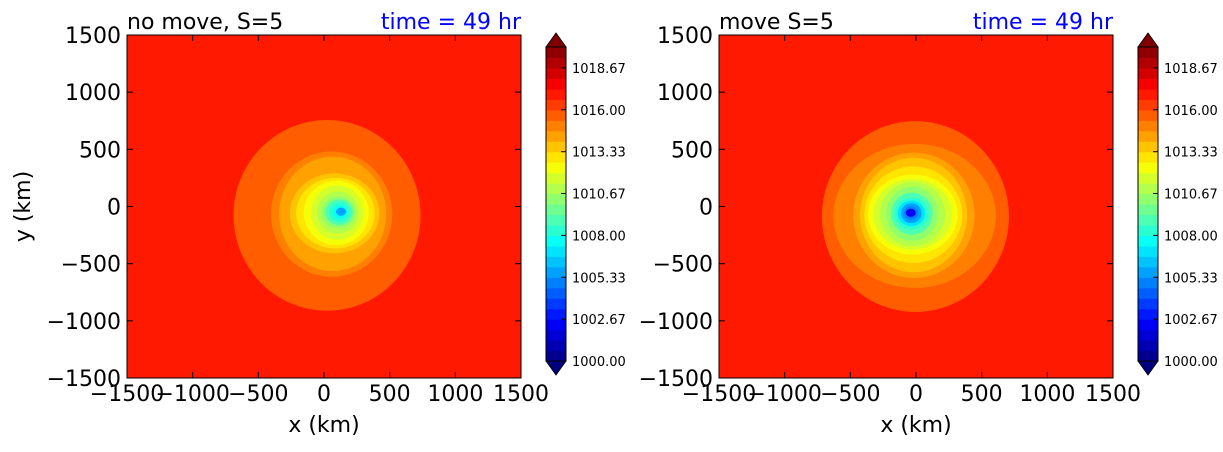  Describe the element at coordinates (205, 22) in the screenshot. I see `left-panel-title: no move, S=5` at that location.